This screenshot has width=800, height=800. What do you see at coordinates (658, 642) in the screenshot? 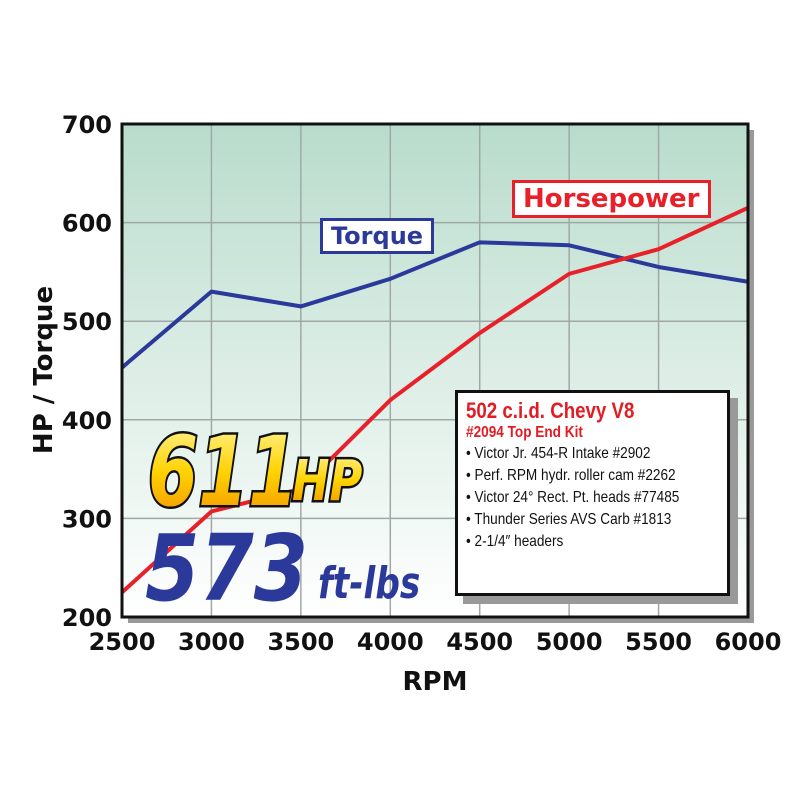
I see `x-tick-label: 5500` at bounding box center [658, 642].